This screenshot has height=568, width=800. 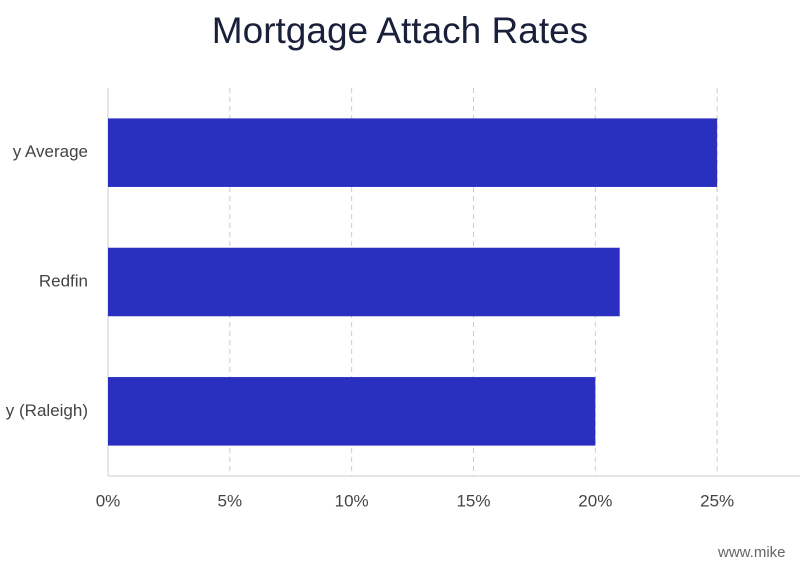 What do you see at coordinates (230, 500) in the screenshot?
I see `x-tick-label: 5%` at bounding box center [230, 500].